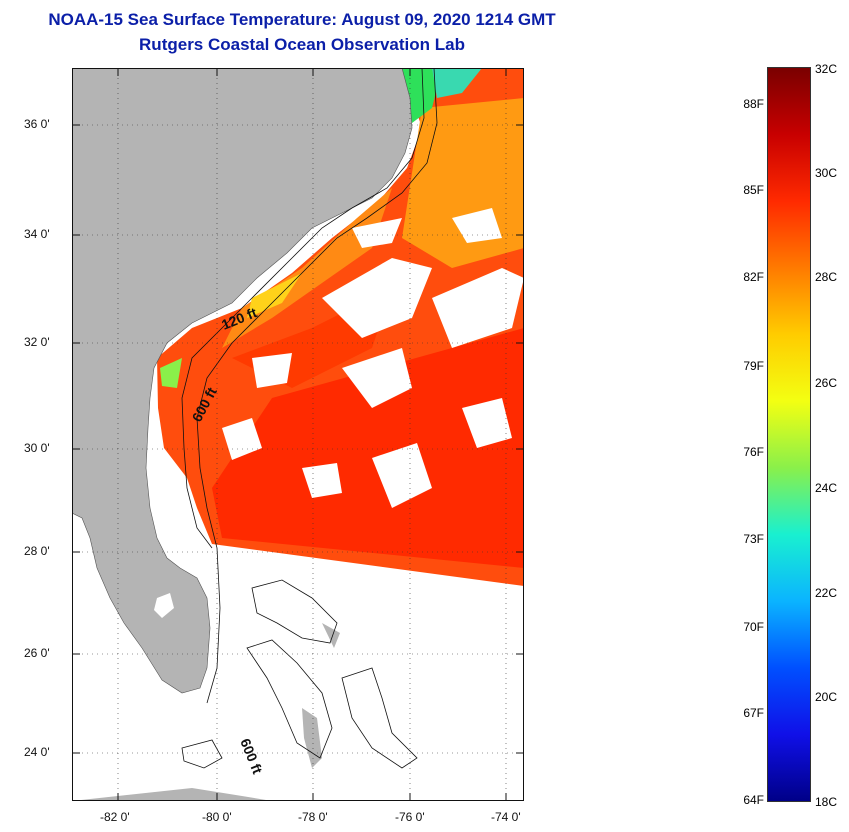 This screenshot has height=832, width=849. What do you see at coordinates (826, 69) in the screenshot?
I see `colorbar-c-label: 32C` at bounding box center [826, 69].